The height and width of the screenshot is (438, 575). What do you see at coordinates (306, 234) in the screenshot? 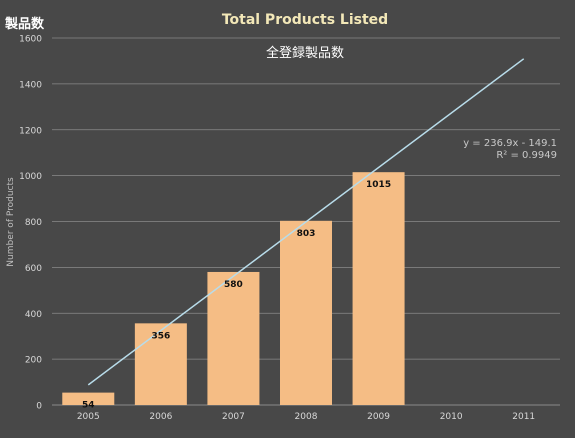
I see `data-label-2008: 803` at bounding box center [306, 234].